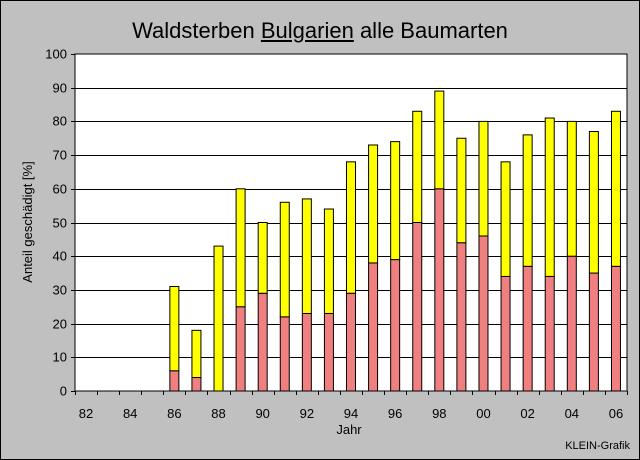 The image size is (640, 460). Describe the element at coordinates (56, 54) in the screenshot. I see `y-tick-label: 100` at that location.